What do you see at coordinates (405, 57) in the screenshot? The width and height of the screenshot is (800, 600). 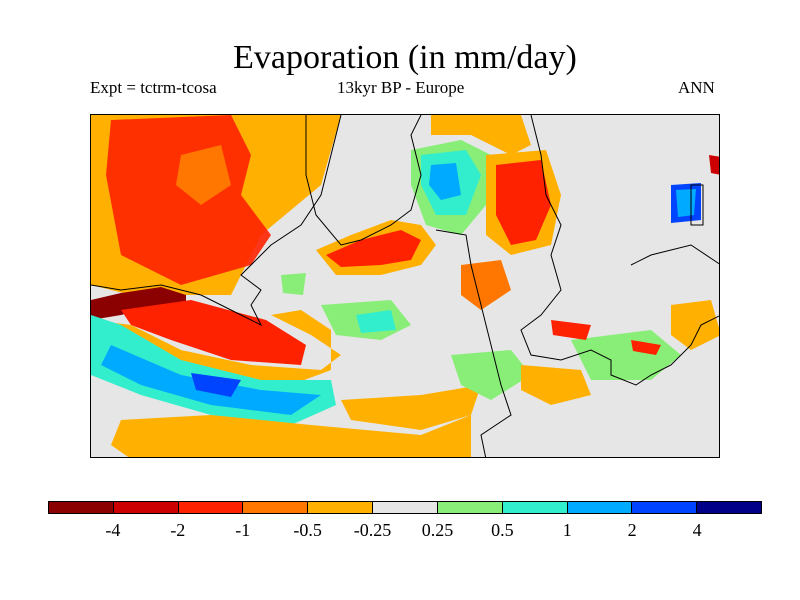 I see `plot-title: Evaporation (in mm/day)` at bounding box center [405, 57].